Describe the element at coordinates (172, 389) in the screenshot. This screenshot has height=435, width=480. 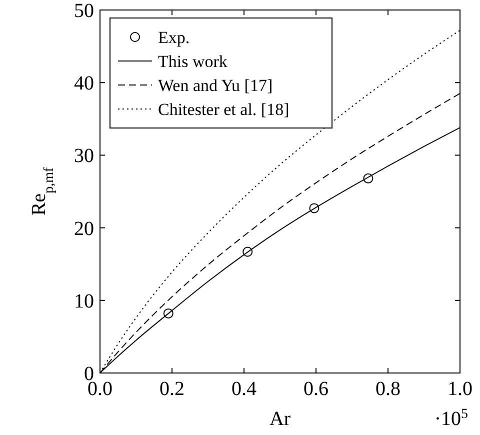
I see `x-tick-label: 0.2` at that location.